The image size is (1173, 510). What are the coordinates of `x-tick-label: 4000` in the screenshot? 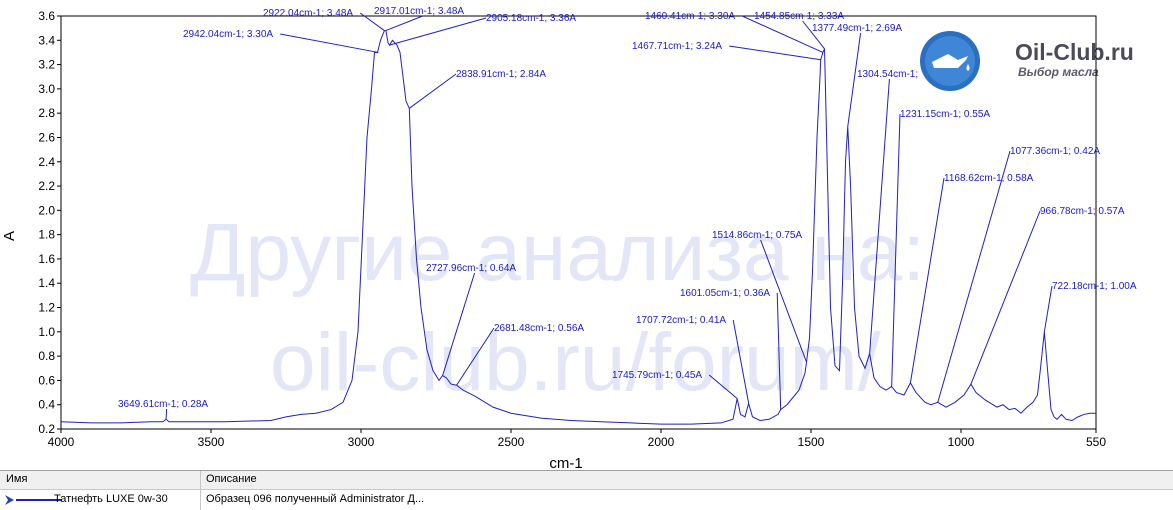 It's located at (61, 442).